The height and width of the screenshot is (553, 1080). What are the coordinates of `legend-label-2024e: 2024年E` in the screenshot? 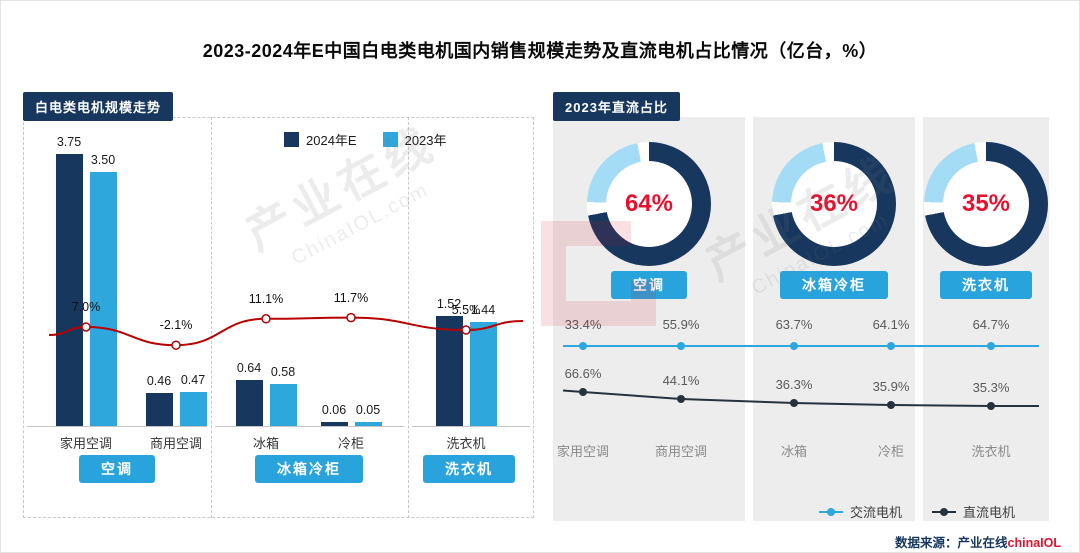 It's located at (331, 140).